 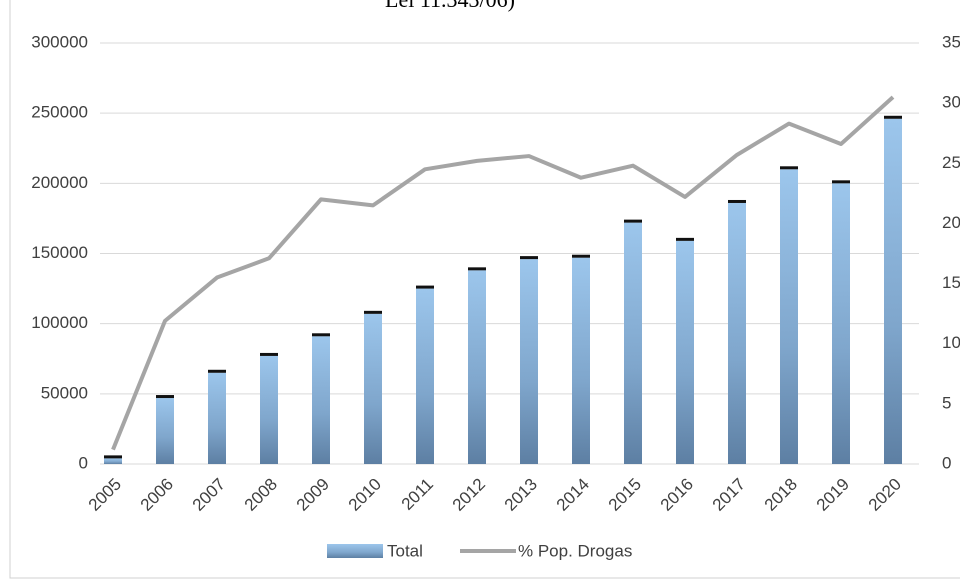 What do you see at coordinates (946, 462) in the screenshot?
I see `y2-tick-label: 0` at bounding box center [946, 462].